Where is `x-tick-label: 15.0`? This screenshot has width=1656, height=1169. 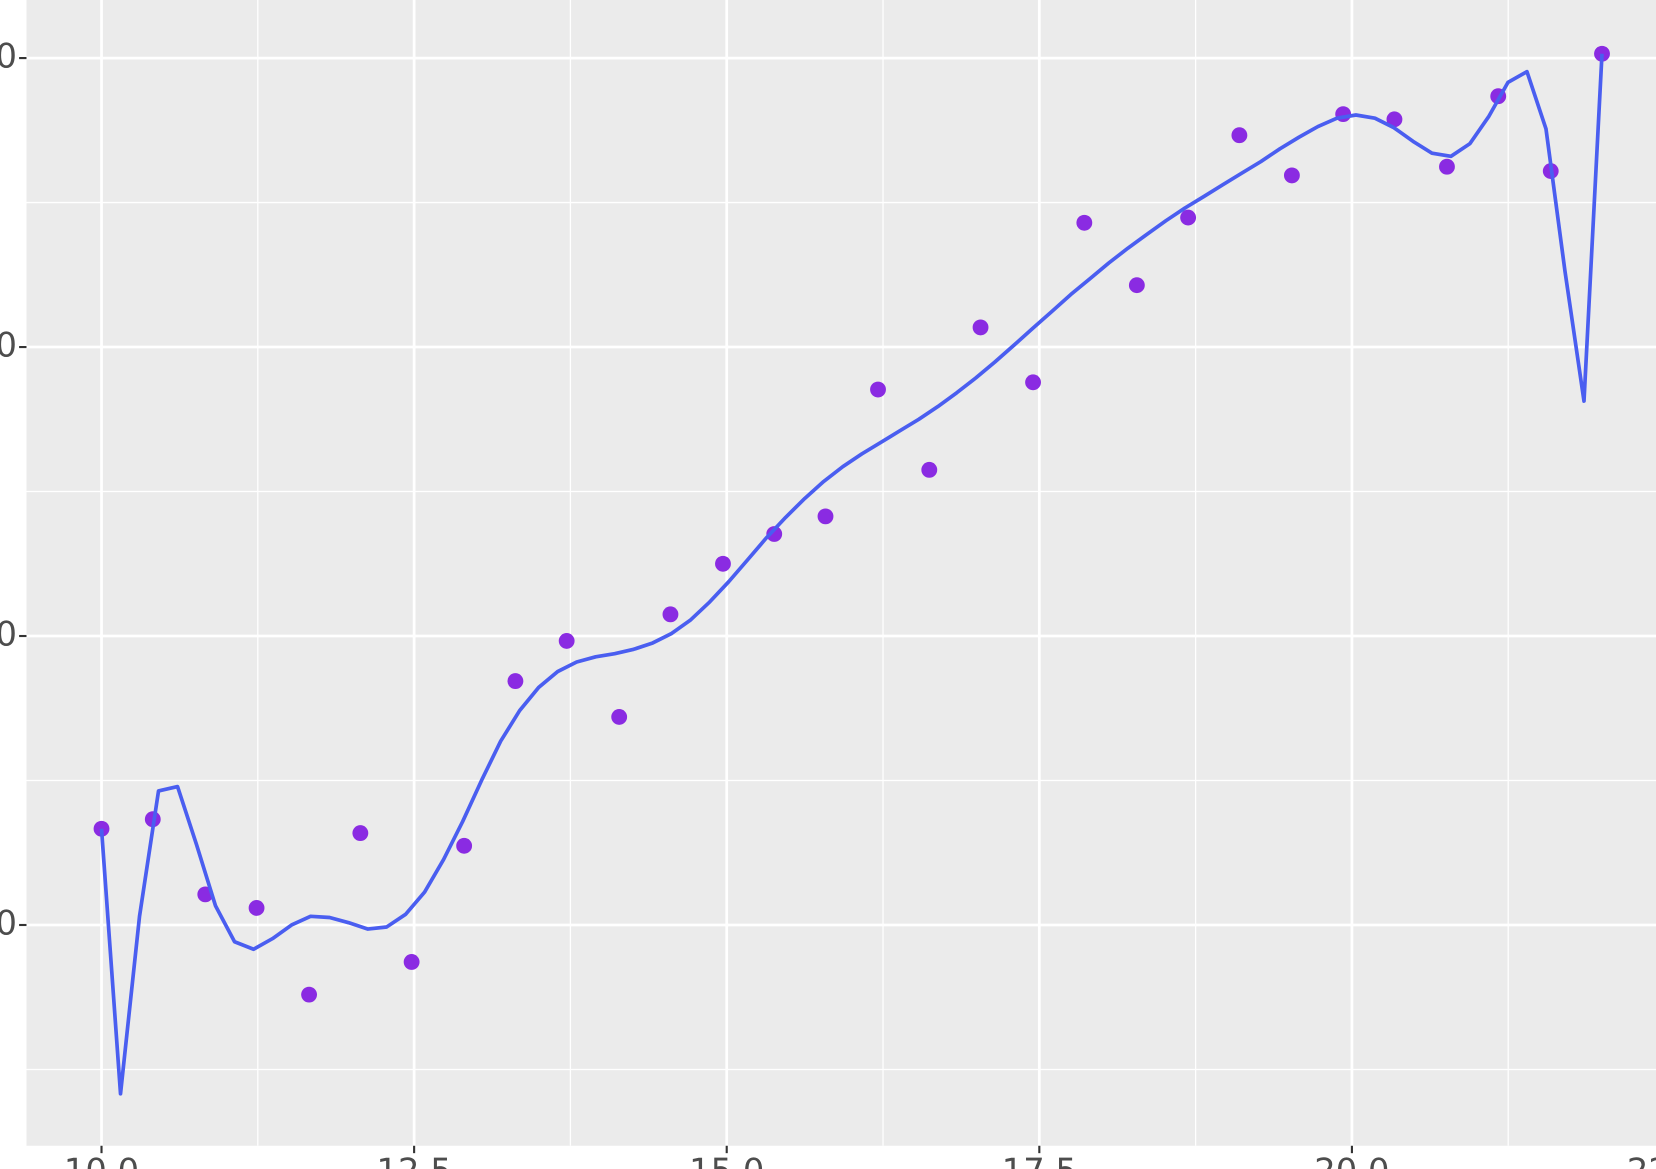
x-tick-label: 15.0 is located at coordinates (726, 1160).